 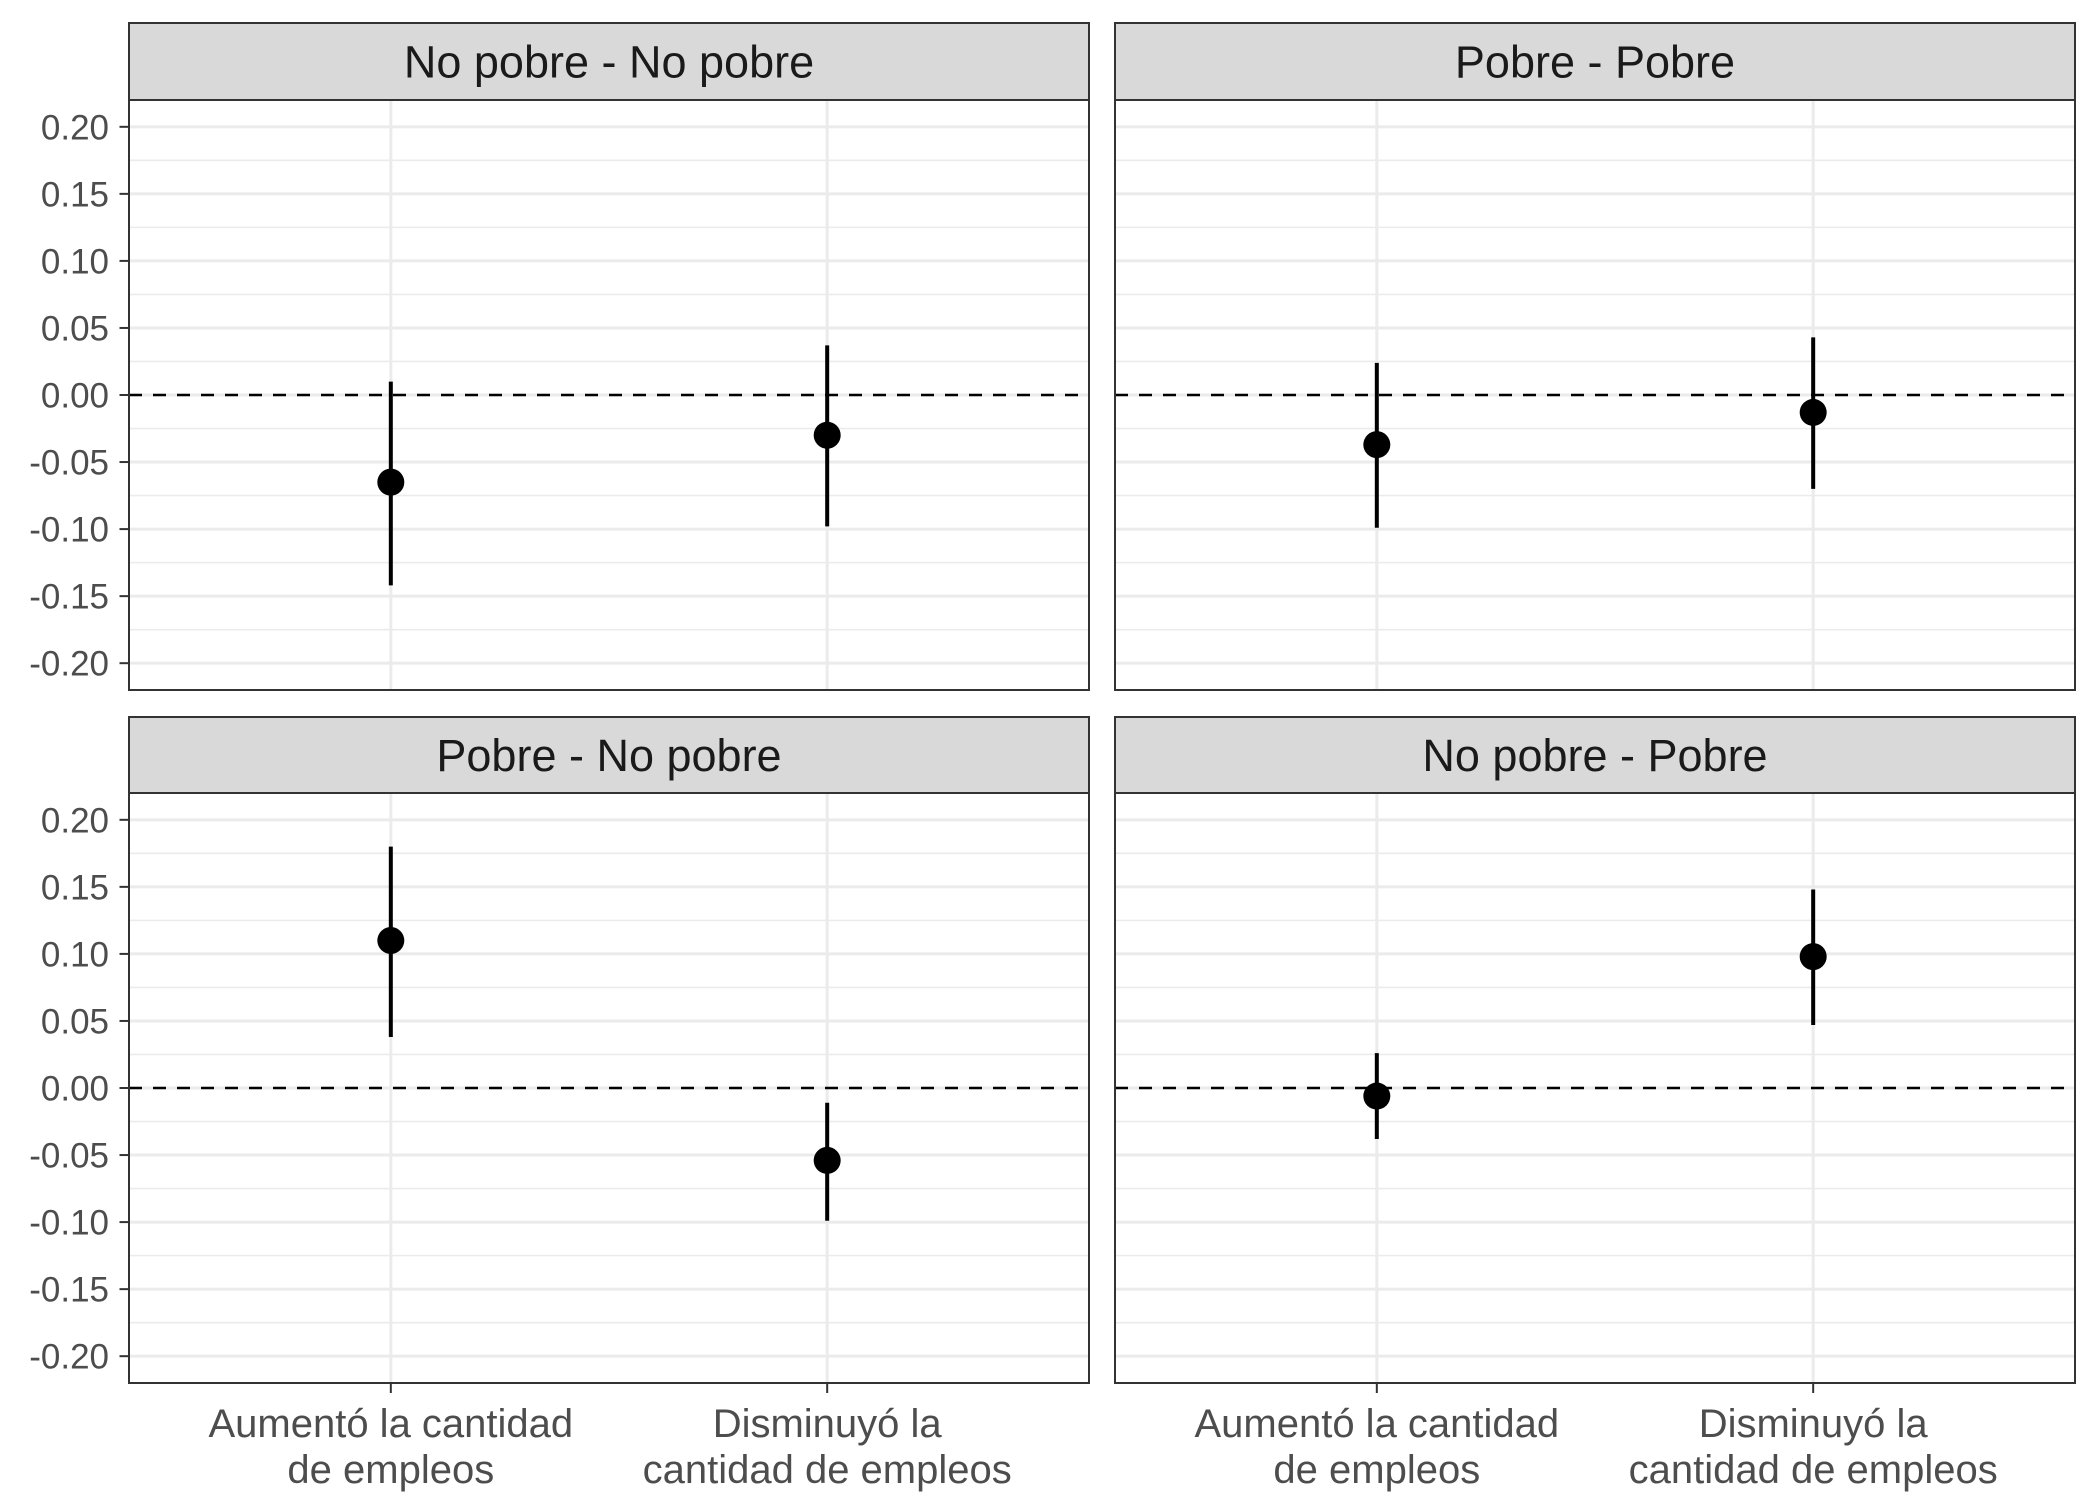 I want to click on strip-title: No pobre - Pobre, so click(x=1594, y=755).